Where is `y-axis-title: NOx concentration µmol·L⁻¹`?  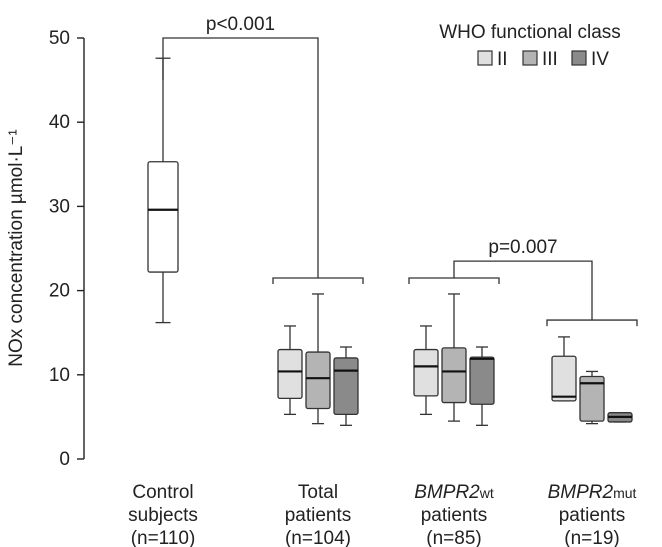 y-axis-title: NOx concentration µmol·L⁻¹ is located at coordinates (16, 247).